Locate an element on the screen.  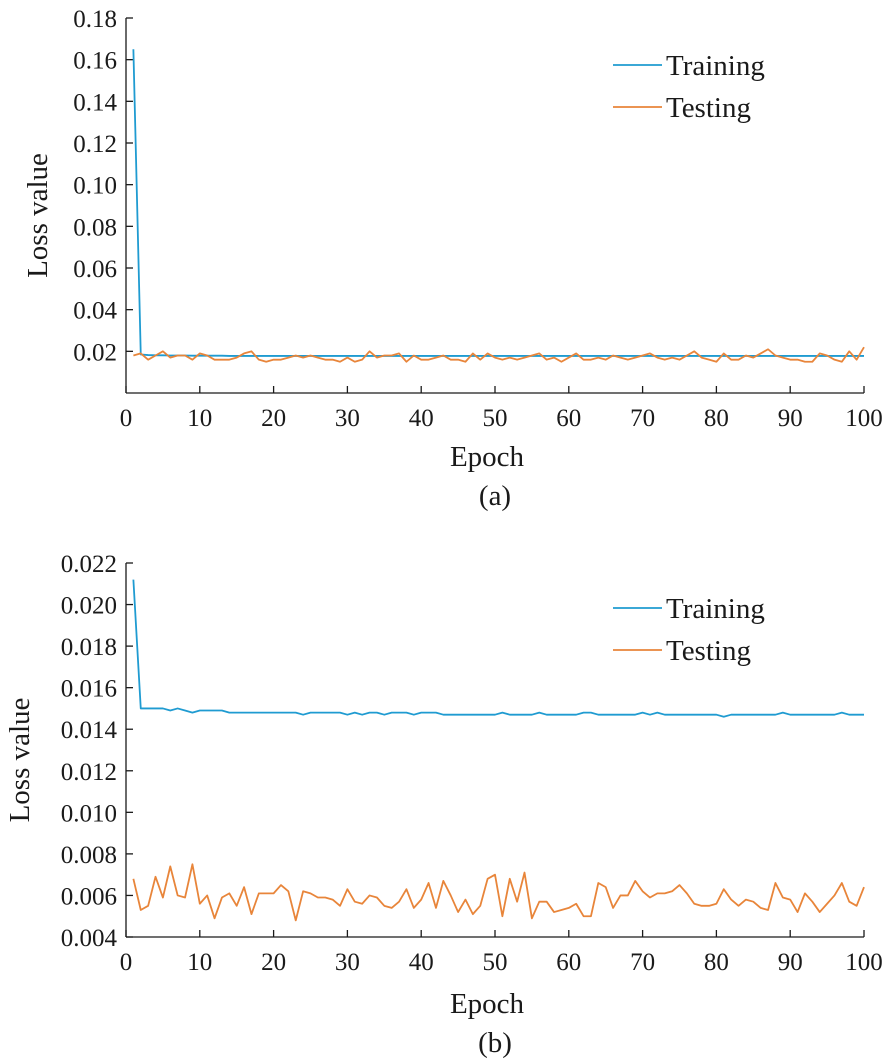
y-tick-label: 0.018 is located at coordinates (89, 647).